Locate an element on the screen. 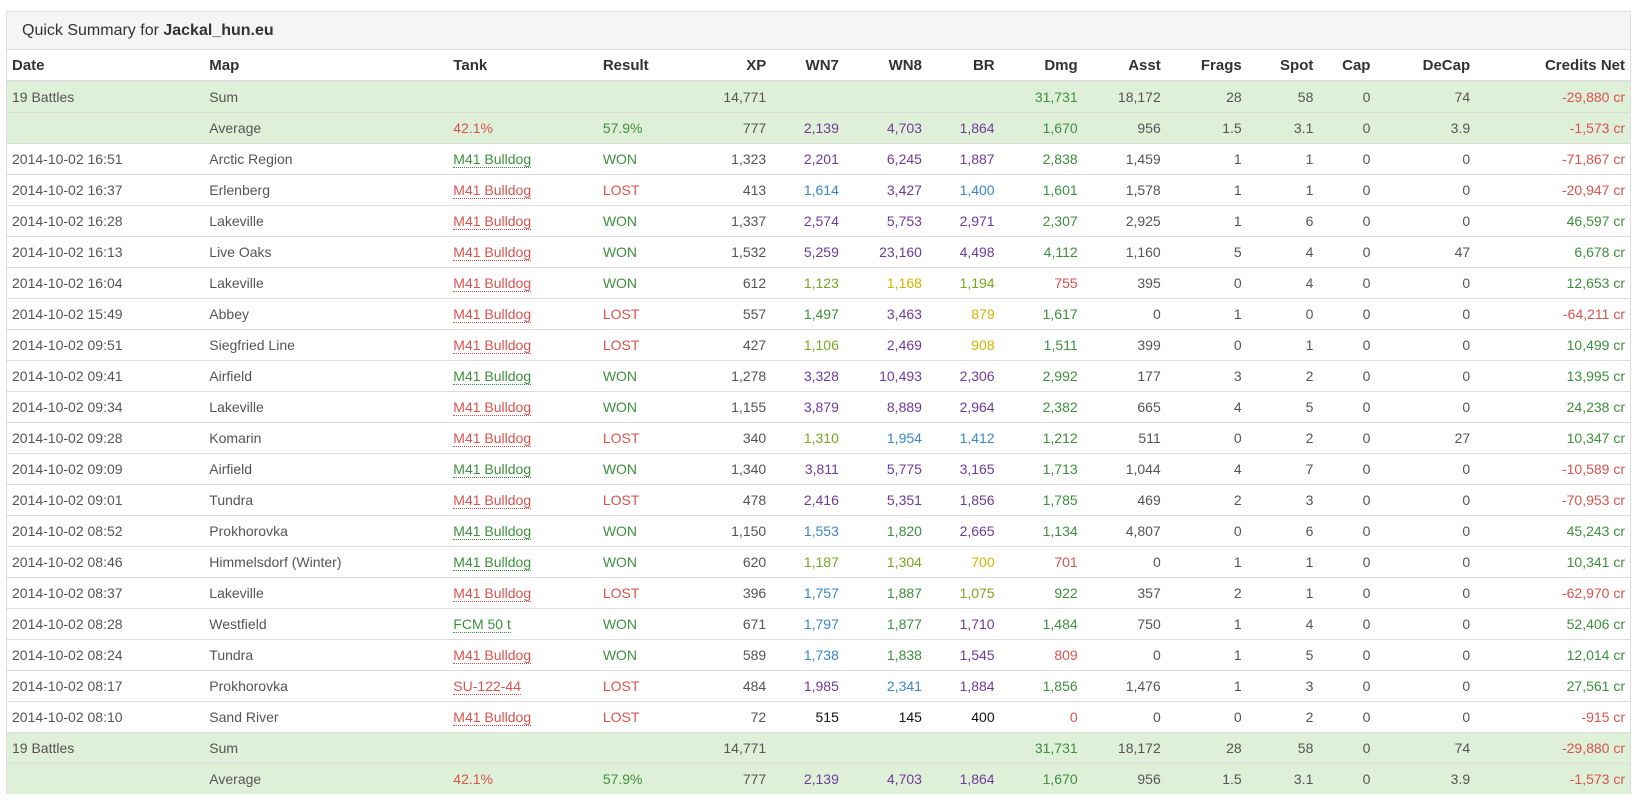 The image size is (1636, 803). tank-link: FCM 50 t is located at coordinates (482, 624).